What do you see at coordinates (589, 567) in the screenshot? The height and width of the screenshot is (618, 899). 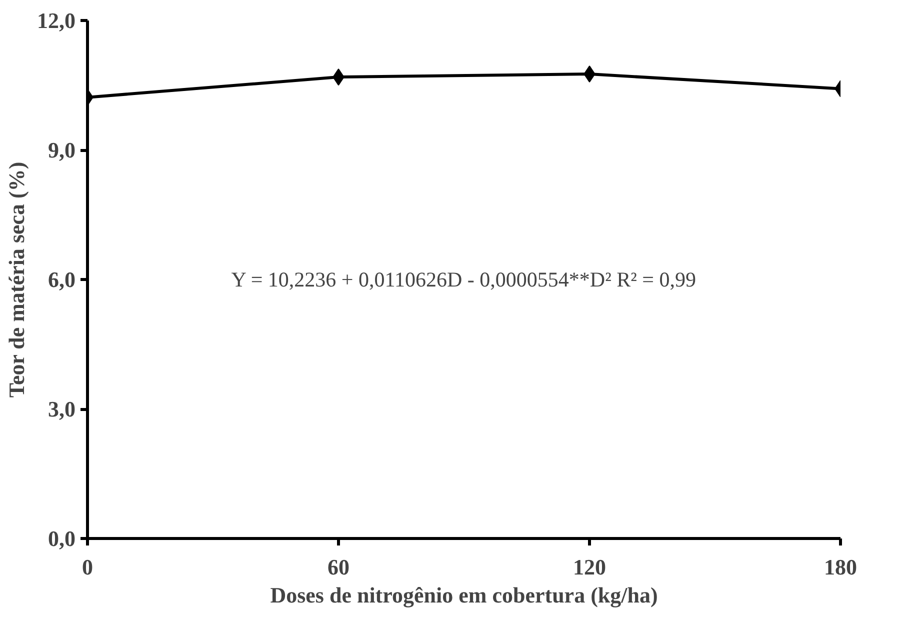 I see `x-tick-label: 120` at bounding box center [589, 567].